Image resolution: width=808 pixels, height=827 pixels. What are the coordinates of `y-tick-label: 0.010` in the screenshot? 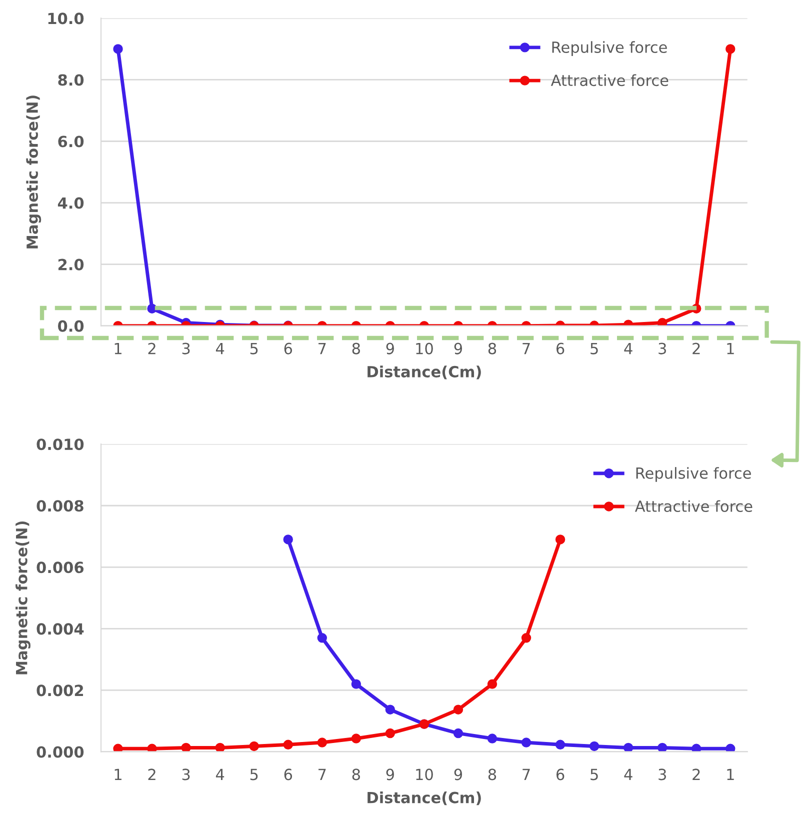 It's located at (60, 444).